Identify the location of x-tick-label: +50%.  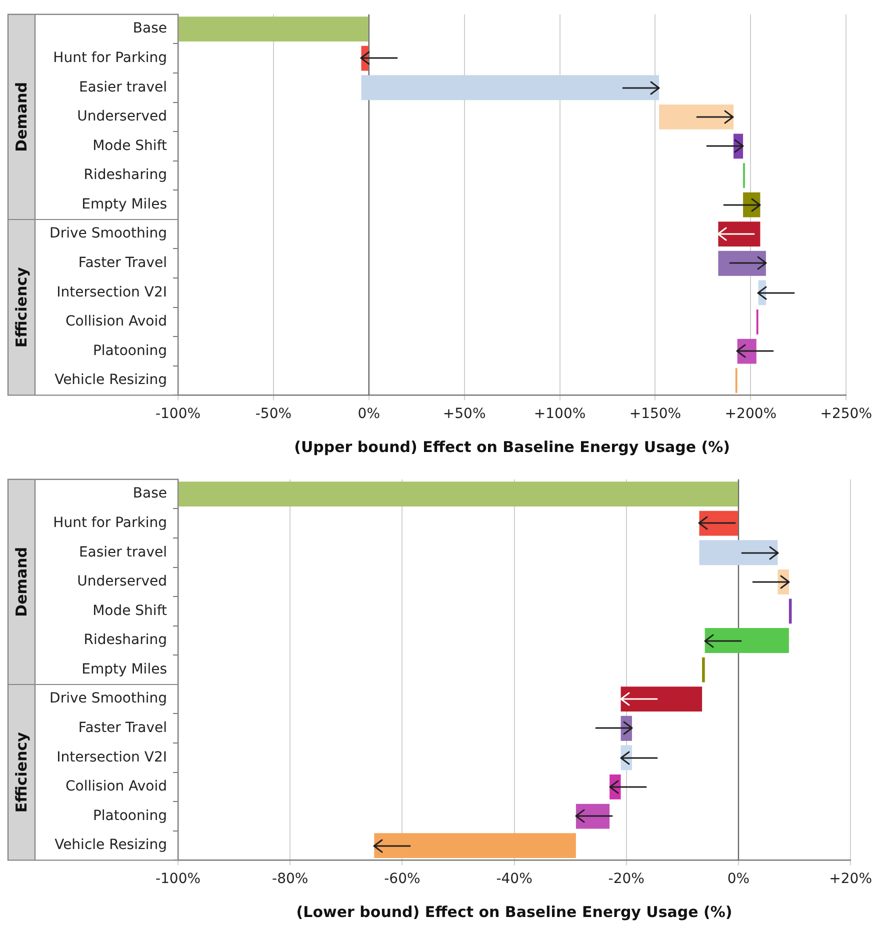
(464, 414).